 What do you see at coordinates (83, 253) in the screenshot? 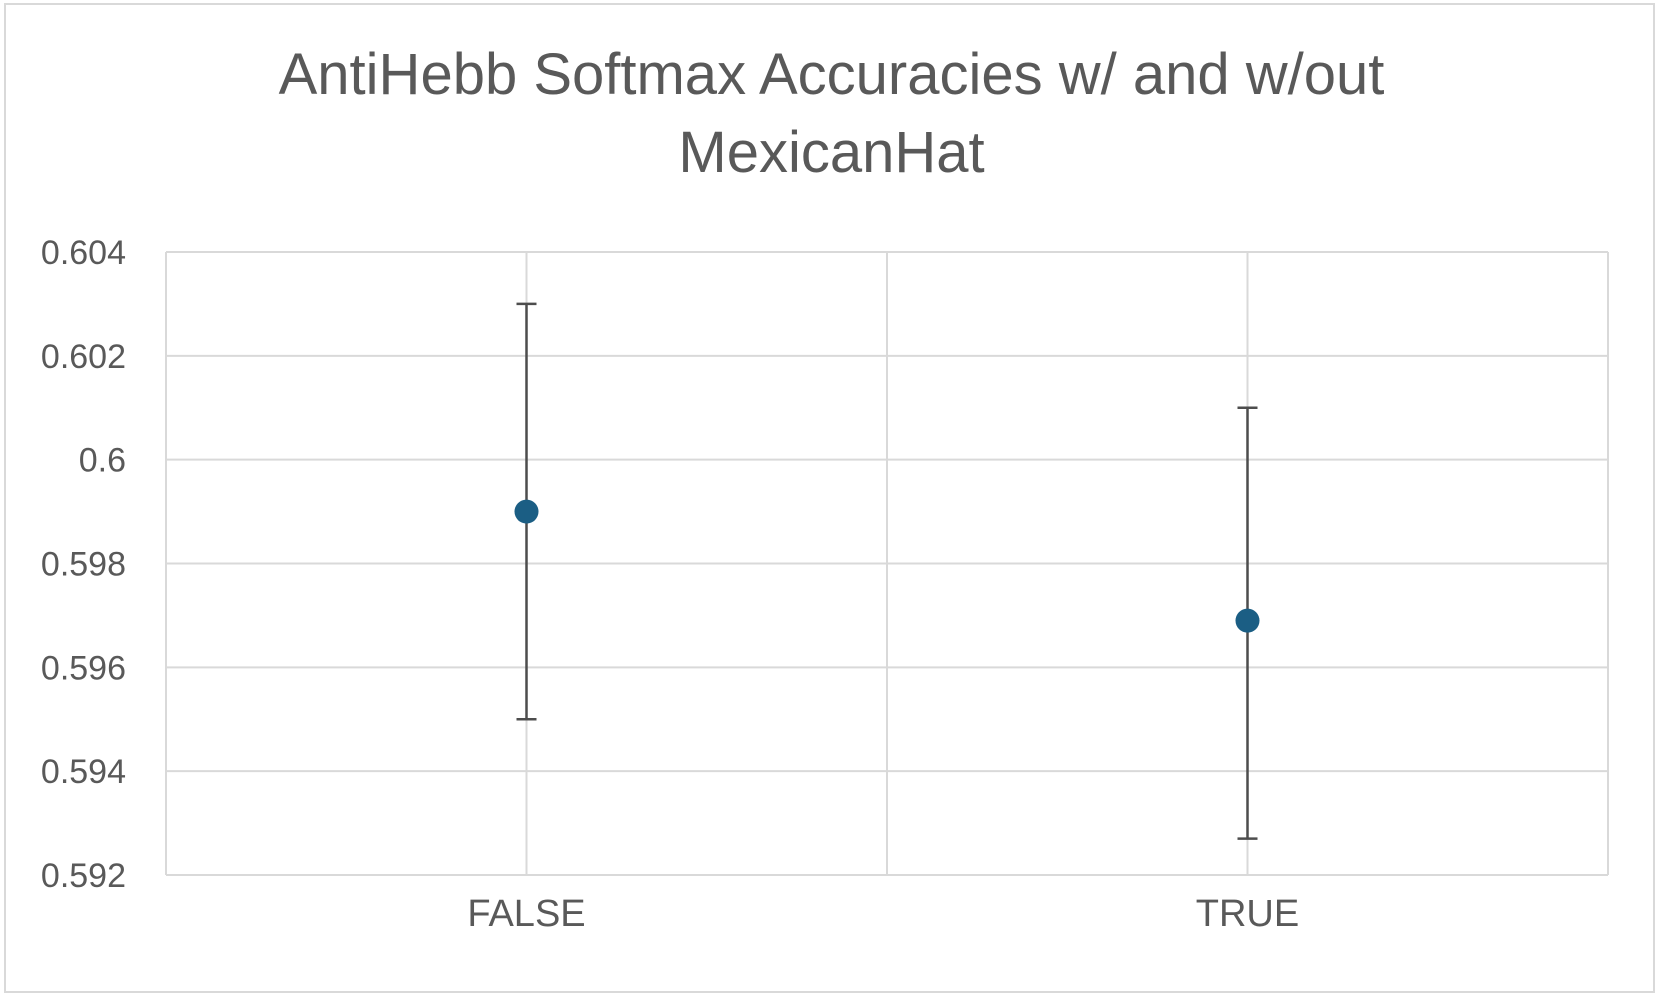
I see `y-tick-label: 0.604` at bounding box center [83, 253].